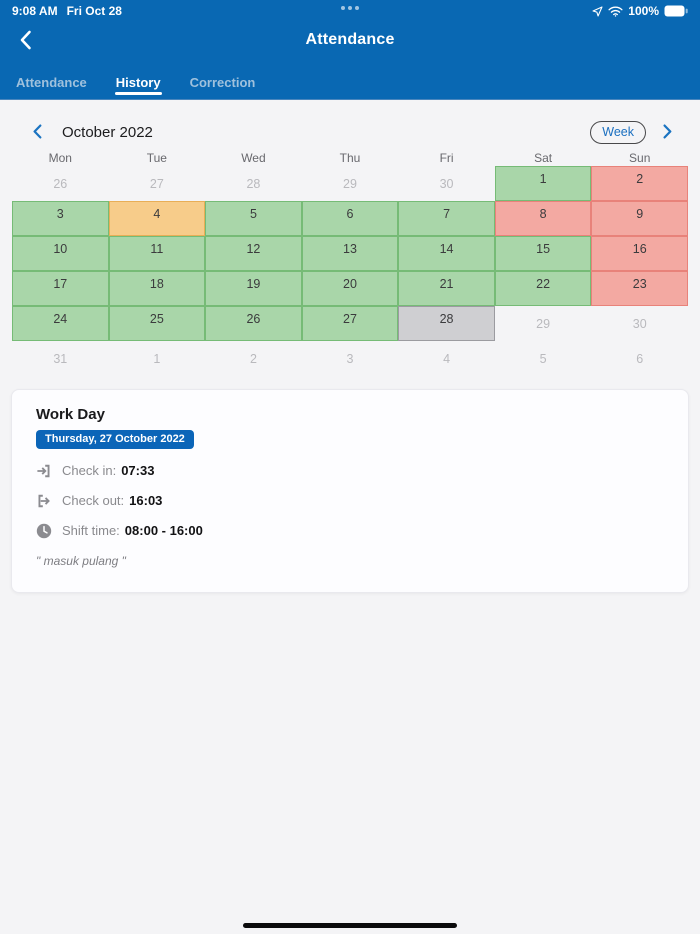 The height and width of the screenshot is (934, 700). I want to click on weekday-label: Mon, so click(60, 158).